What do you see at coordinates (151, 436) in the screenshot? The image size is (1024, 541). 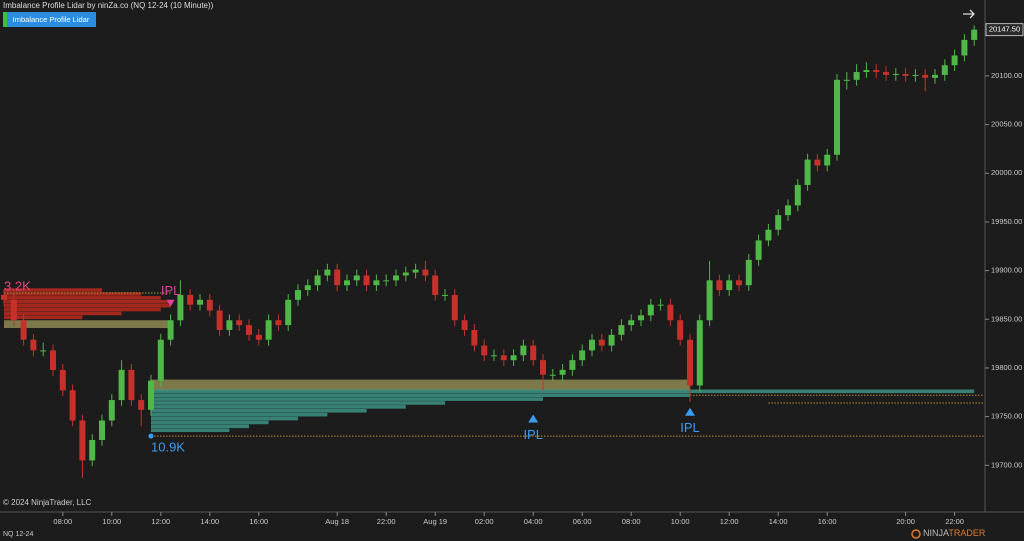 I see `profile-anchor` at bounding box center [151, 436].